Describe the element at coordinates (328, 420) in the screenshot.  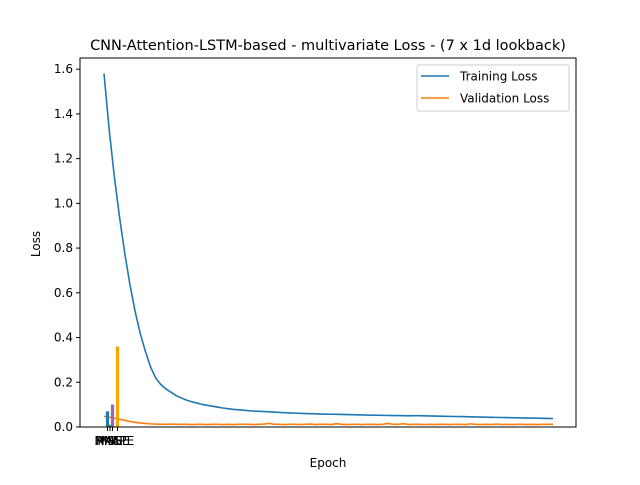
I see `series-line-validation-loss` at that location.